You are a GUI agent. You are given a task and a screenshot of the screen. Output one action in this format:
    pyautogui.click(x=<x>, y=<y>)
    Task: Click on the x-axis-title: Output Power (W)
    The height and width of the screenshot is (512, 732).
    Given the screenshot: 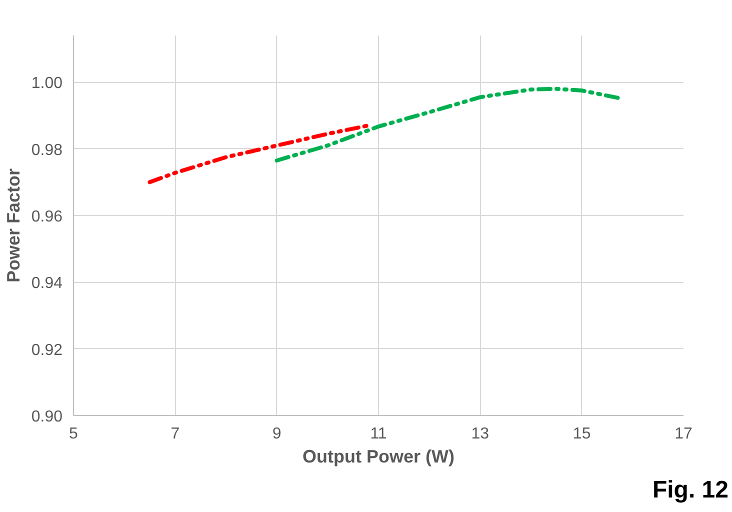 What is the action you would take?
    pyautogui.click(x=378, y=456)
    